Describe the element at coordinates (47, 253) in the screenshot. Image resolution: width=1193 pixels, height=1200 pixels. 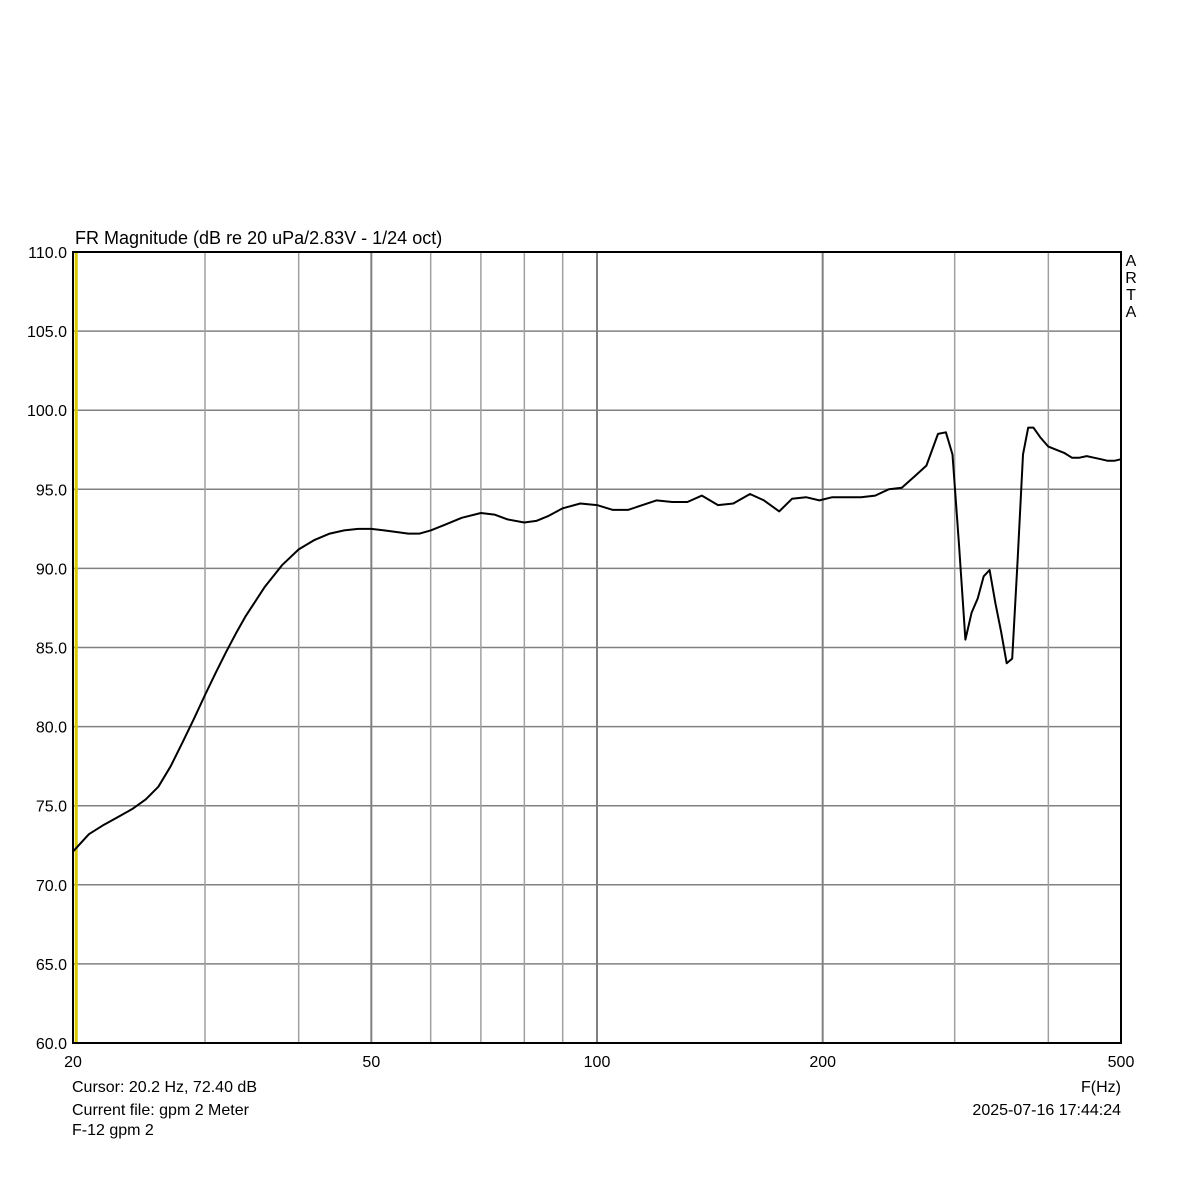
I see `y-tick-label-110: 110.0` at that location.